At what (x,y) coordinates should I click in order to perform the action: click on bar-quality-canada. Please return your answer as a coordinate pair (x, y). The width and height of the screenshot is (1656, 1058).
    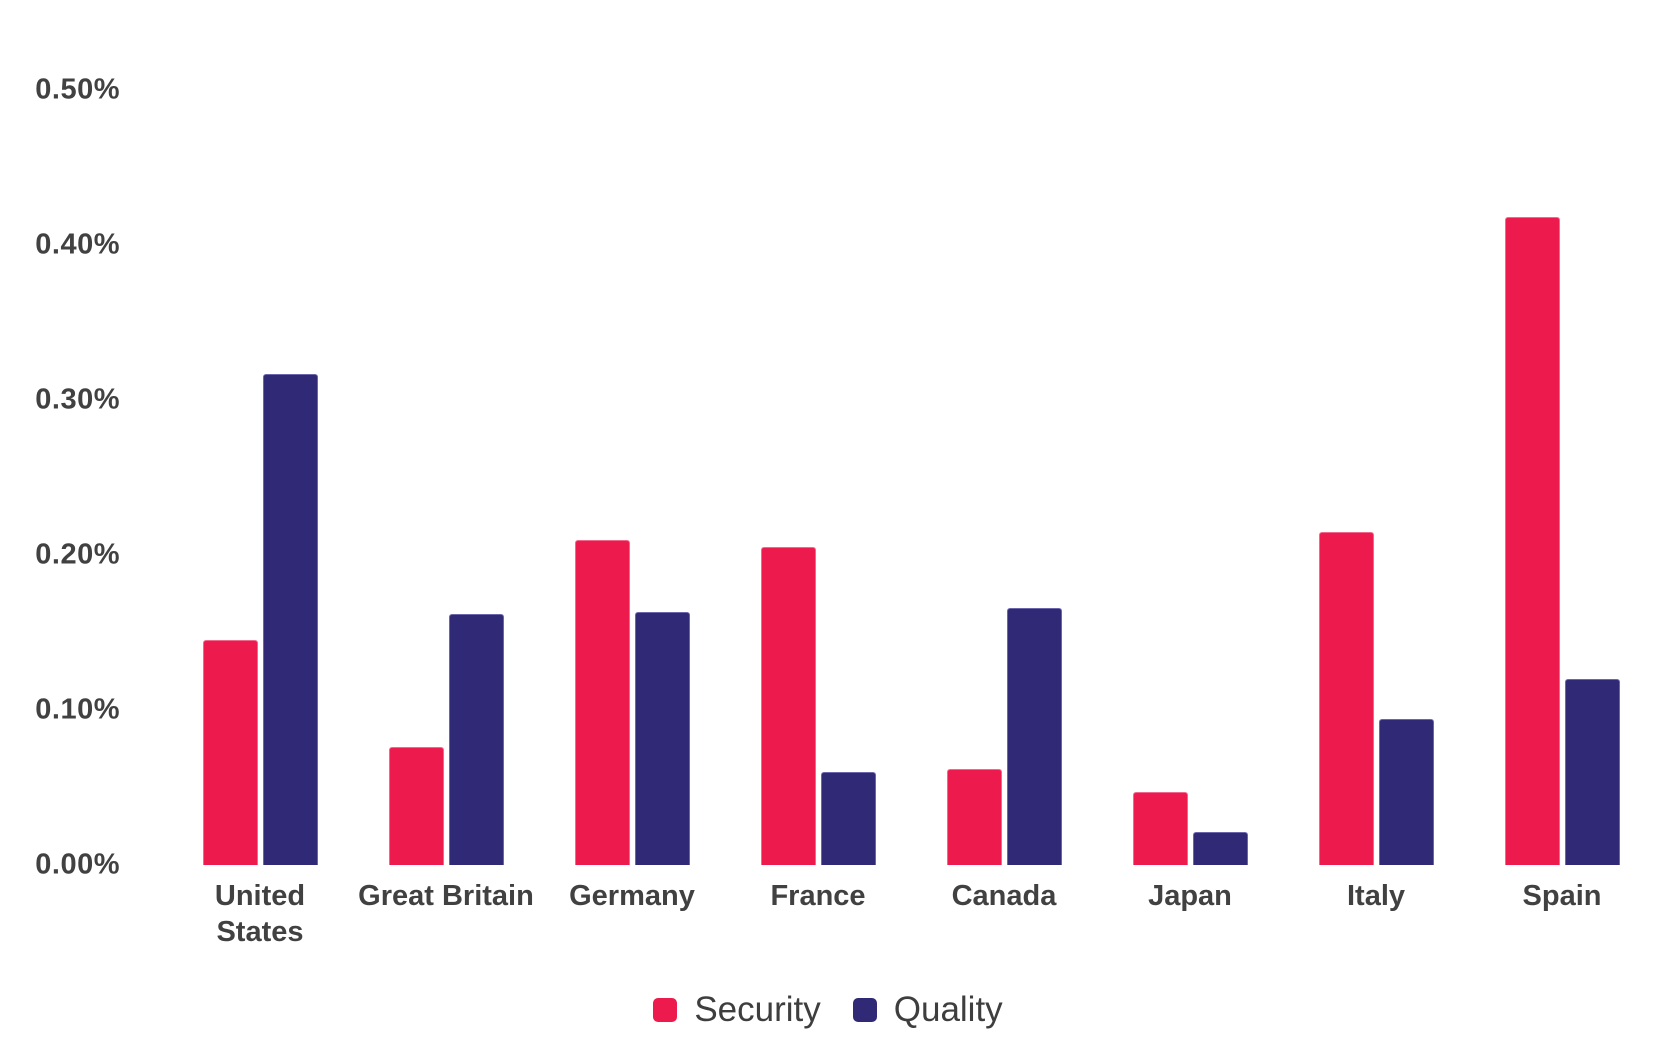
    Looking at the image, I should click on (1034, 736).